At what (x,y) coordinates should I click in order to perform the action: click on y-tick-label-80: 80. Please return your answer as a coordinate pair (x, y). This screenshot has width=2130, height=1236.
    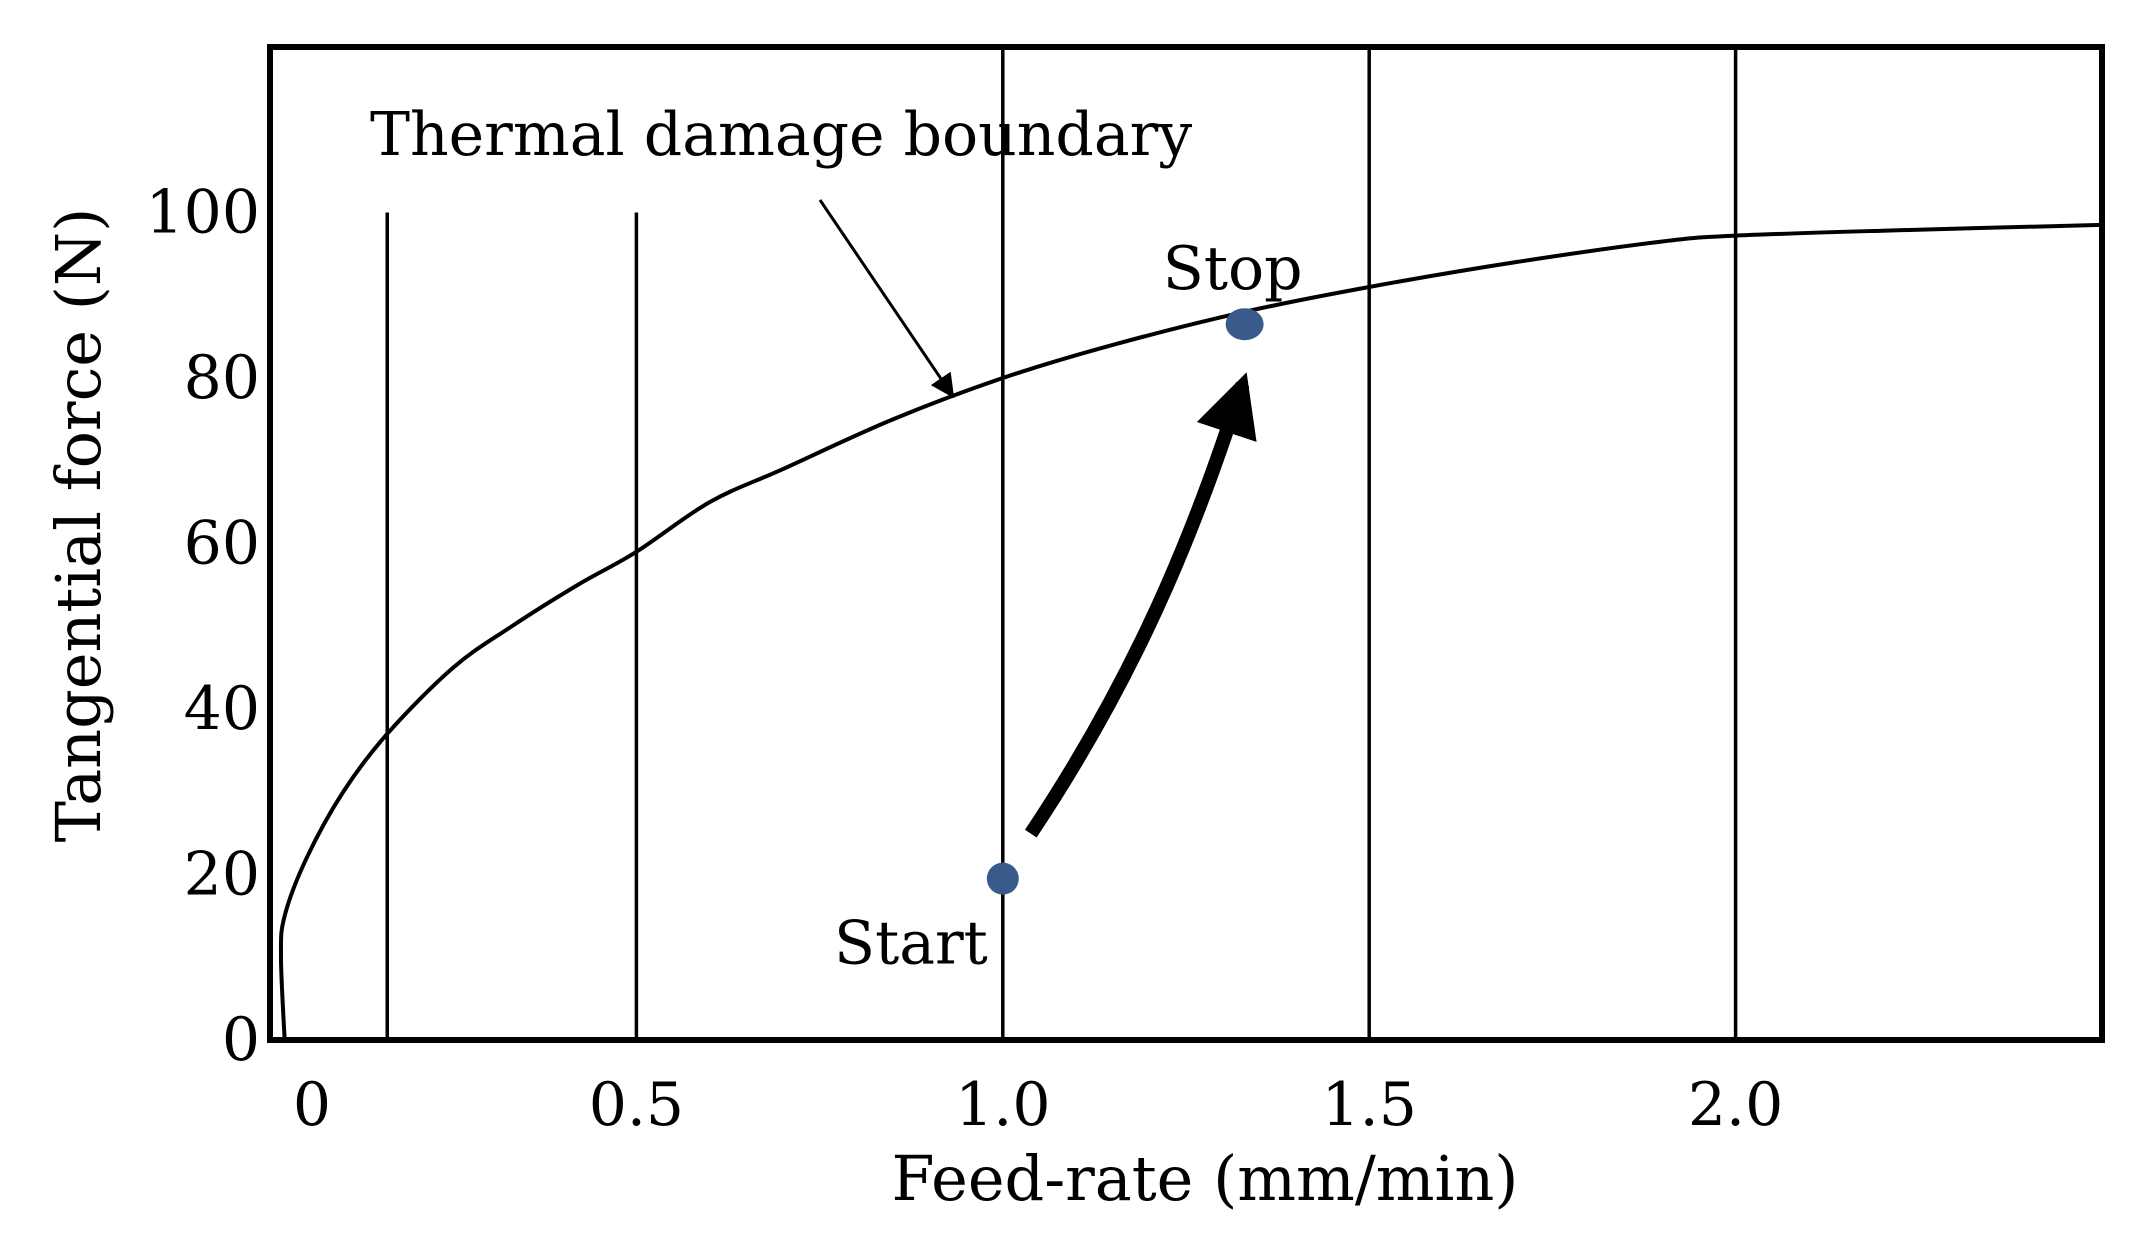
    Looking at the image, I should click on (222, 378).